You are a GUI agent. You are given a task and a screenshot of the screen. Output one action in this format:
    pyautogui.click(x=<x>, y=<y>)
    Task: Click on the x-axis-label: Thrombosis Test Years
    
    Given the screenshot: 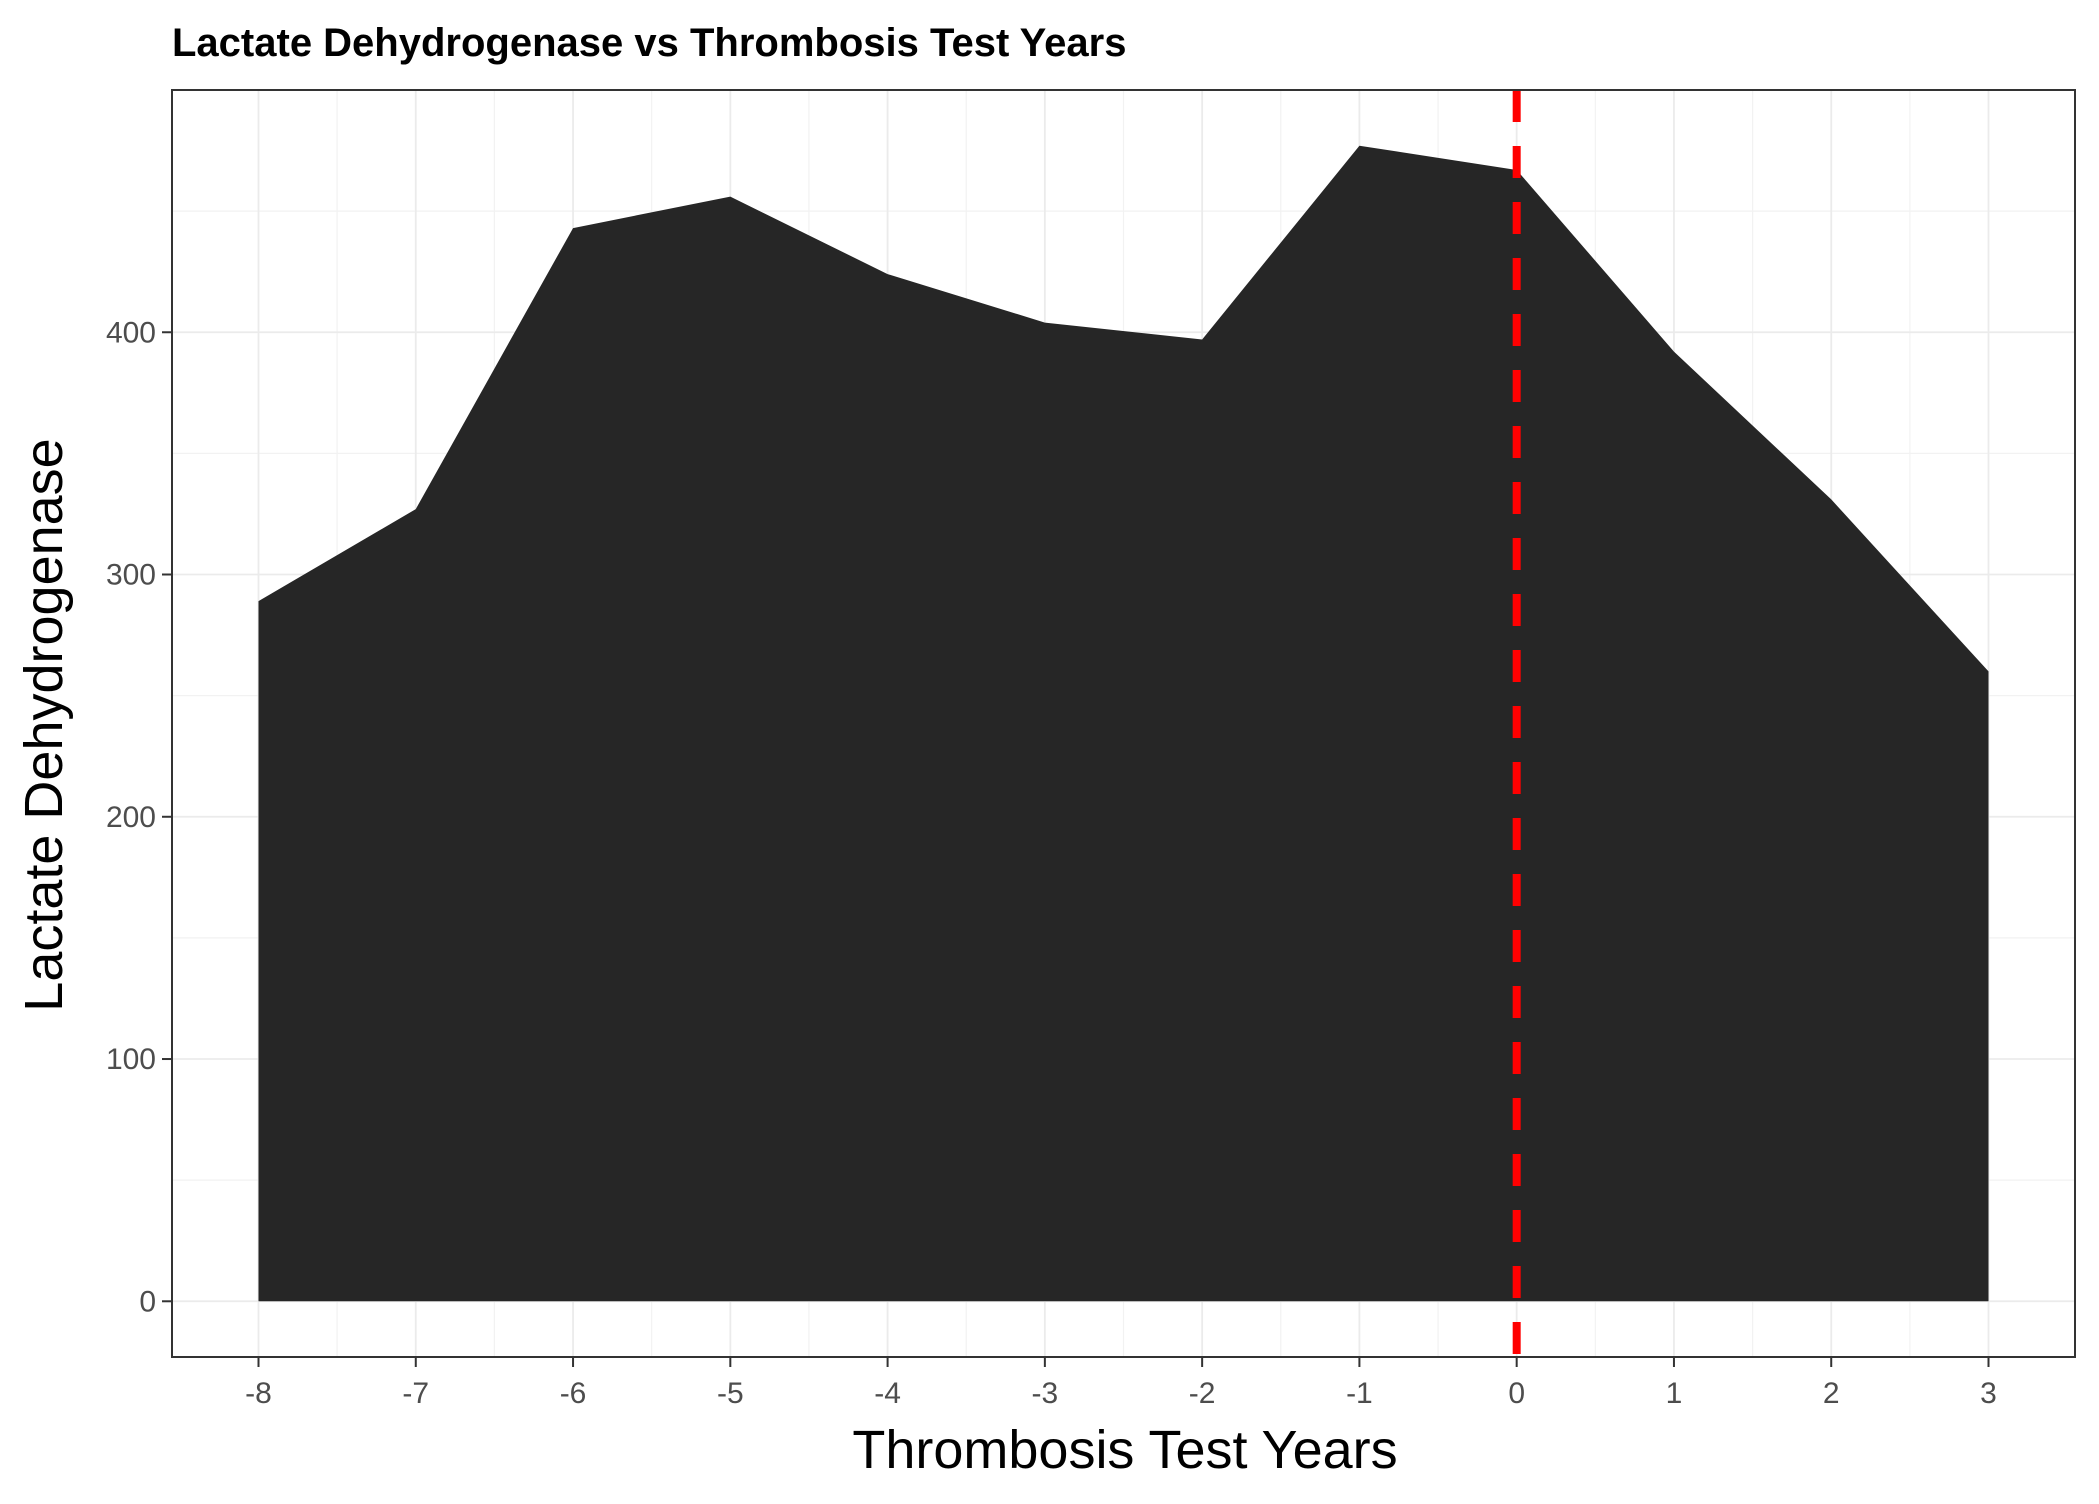 What is the action you would take?
    pyautogui.click(x=1124, y=1450)
    